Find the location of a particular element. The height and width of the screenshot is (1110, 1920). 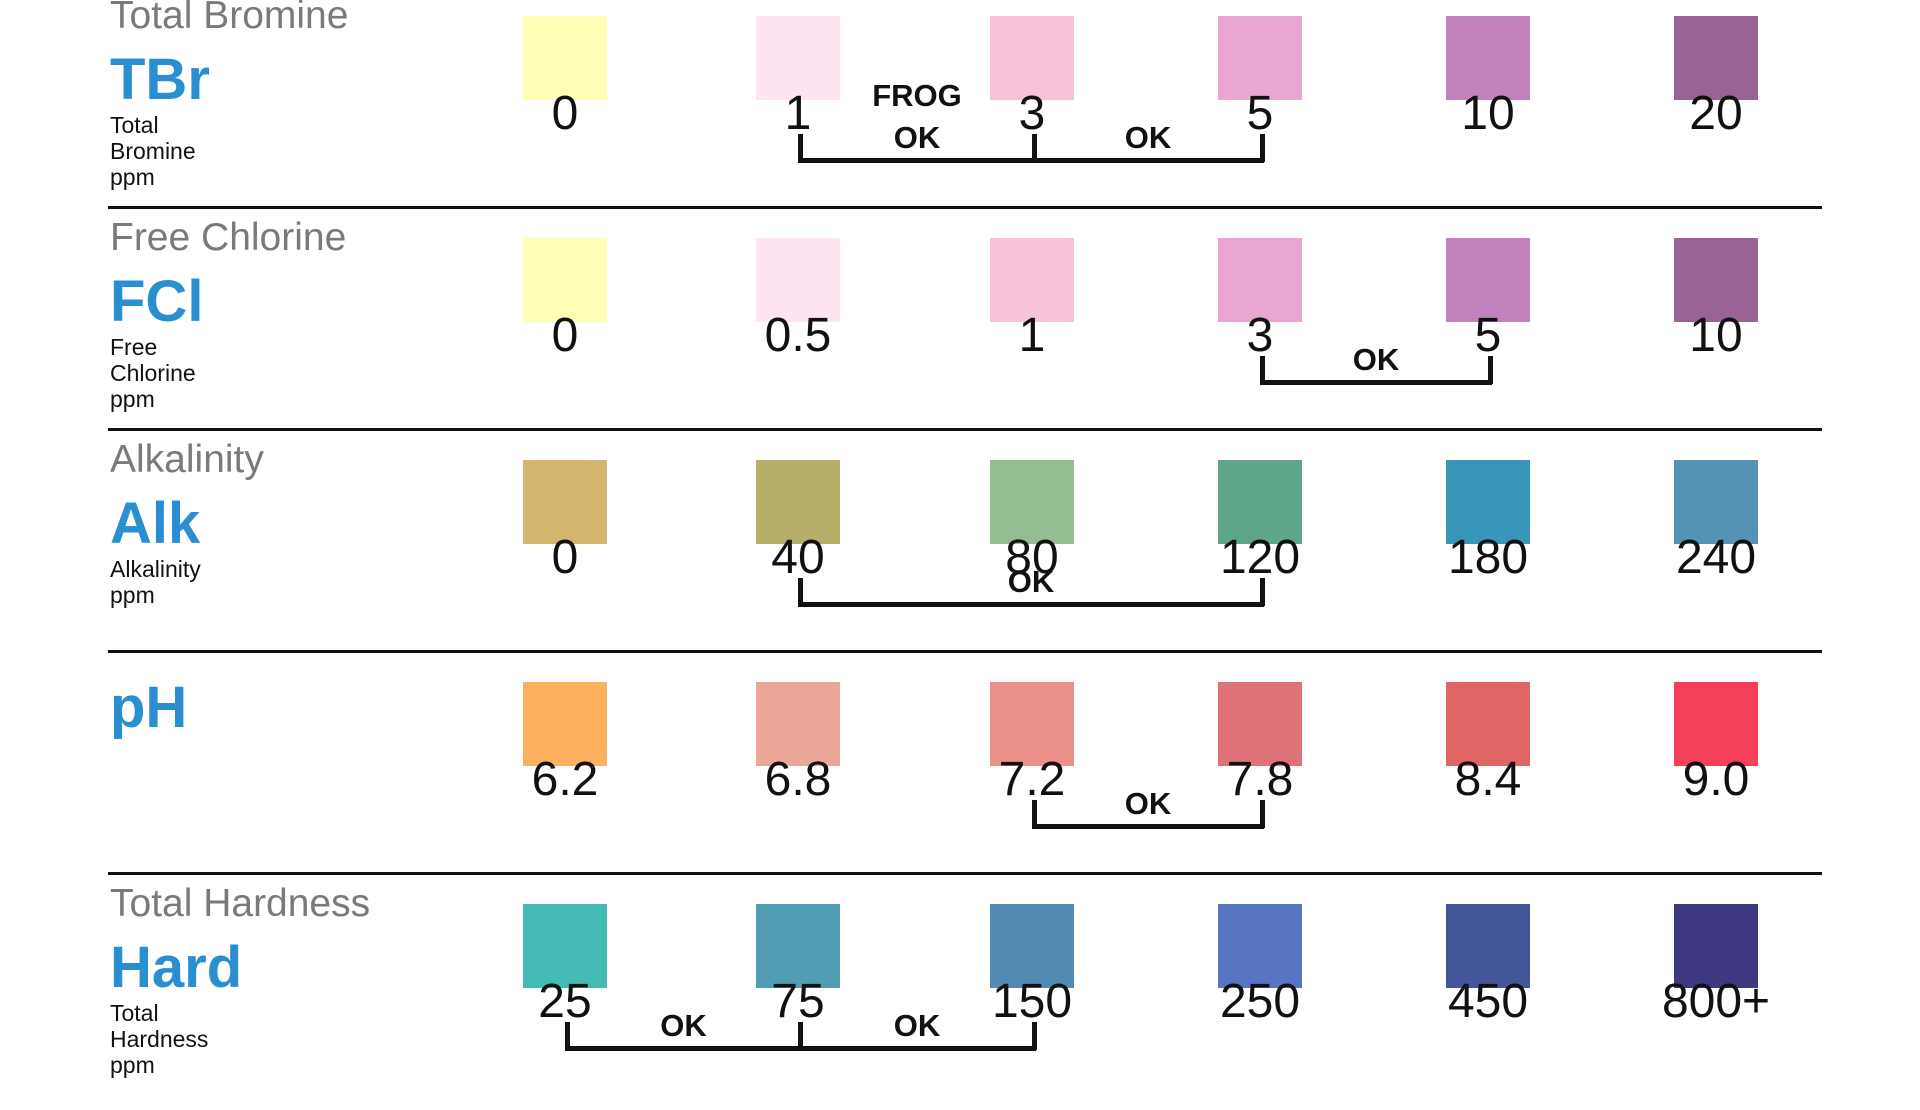

swatch-value: 75 is located at coordinates (798, 1001).